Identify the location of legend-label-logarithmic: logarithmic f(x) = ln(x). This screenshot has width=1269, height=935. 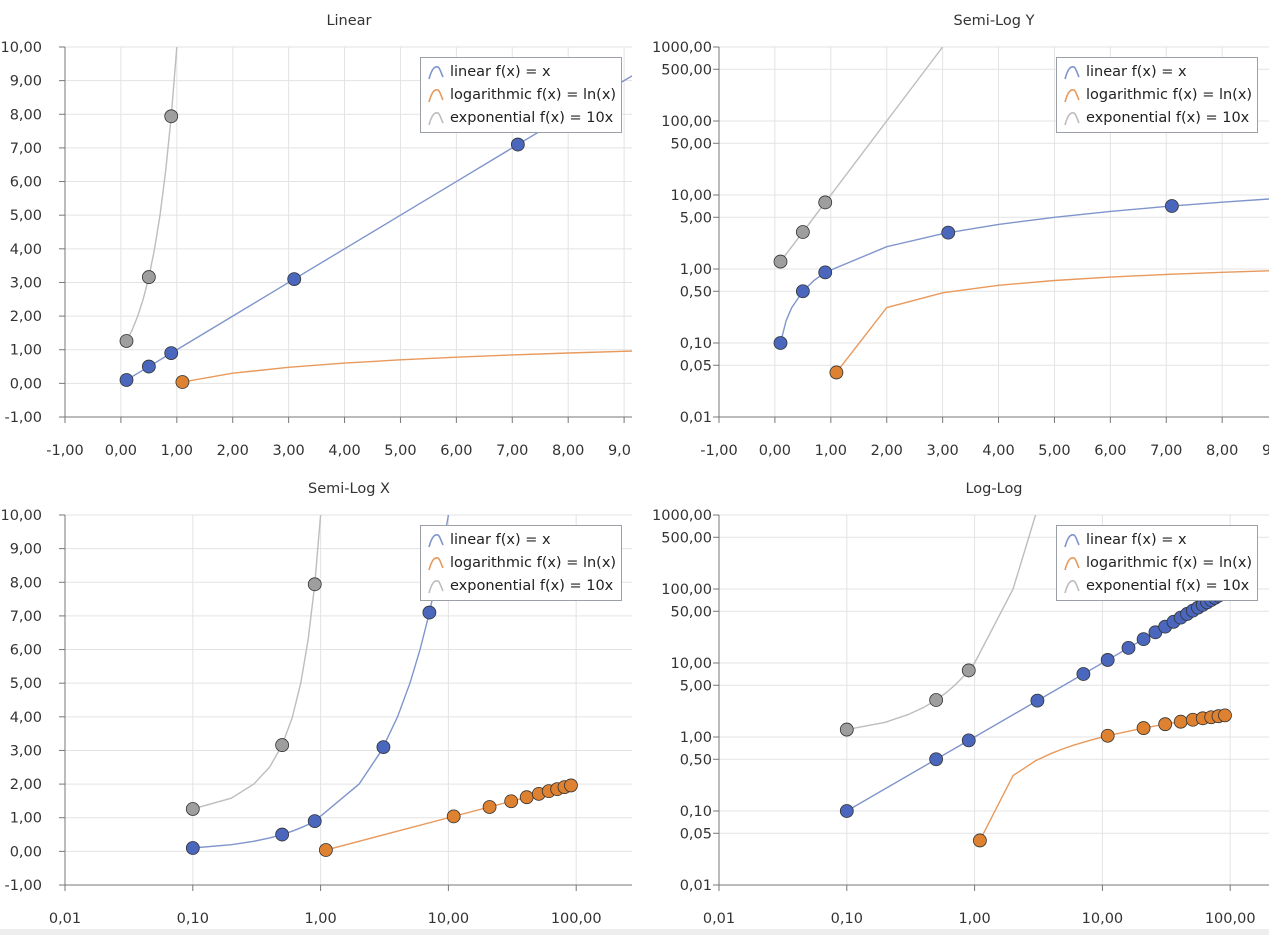
(1169, 562).